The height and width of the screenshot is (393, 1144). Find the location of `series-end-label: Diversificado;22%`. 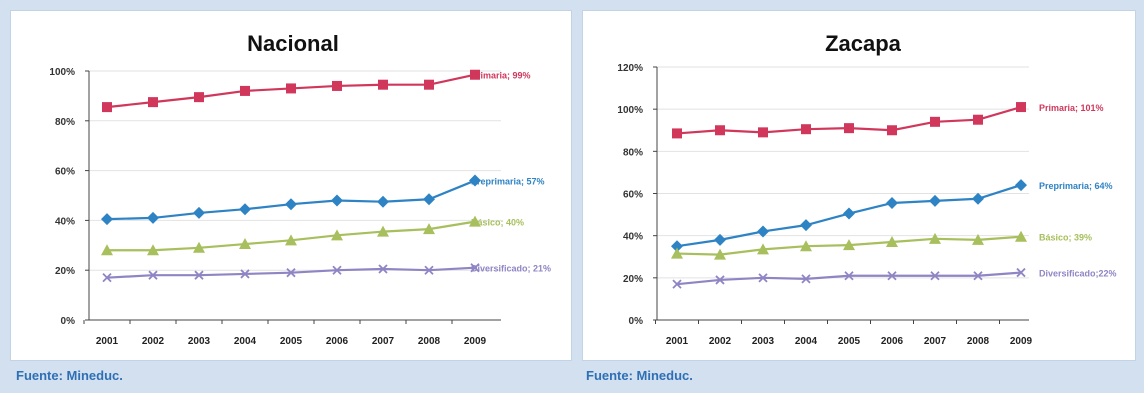

series-end-label: Diversificado;22% is located at coordinates (1078, 274).